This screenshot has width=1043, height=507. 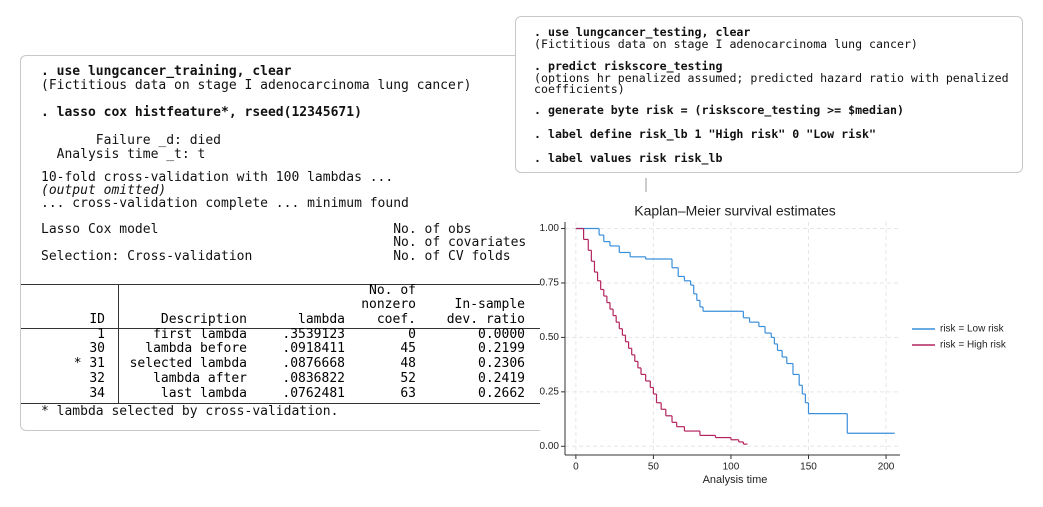 I want to click on table-cell: .3539123, so click(x=313, y=334).